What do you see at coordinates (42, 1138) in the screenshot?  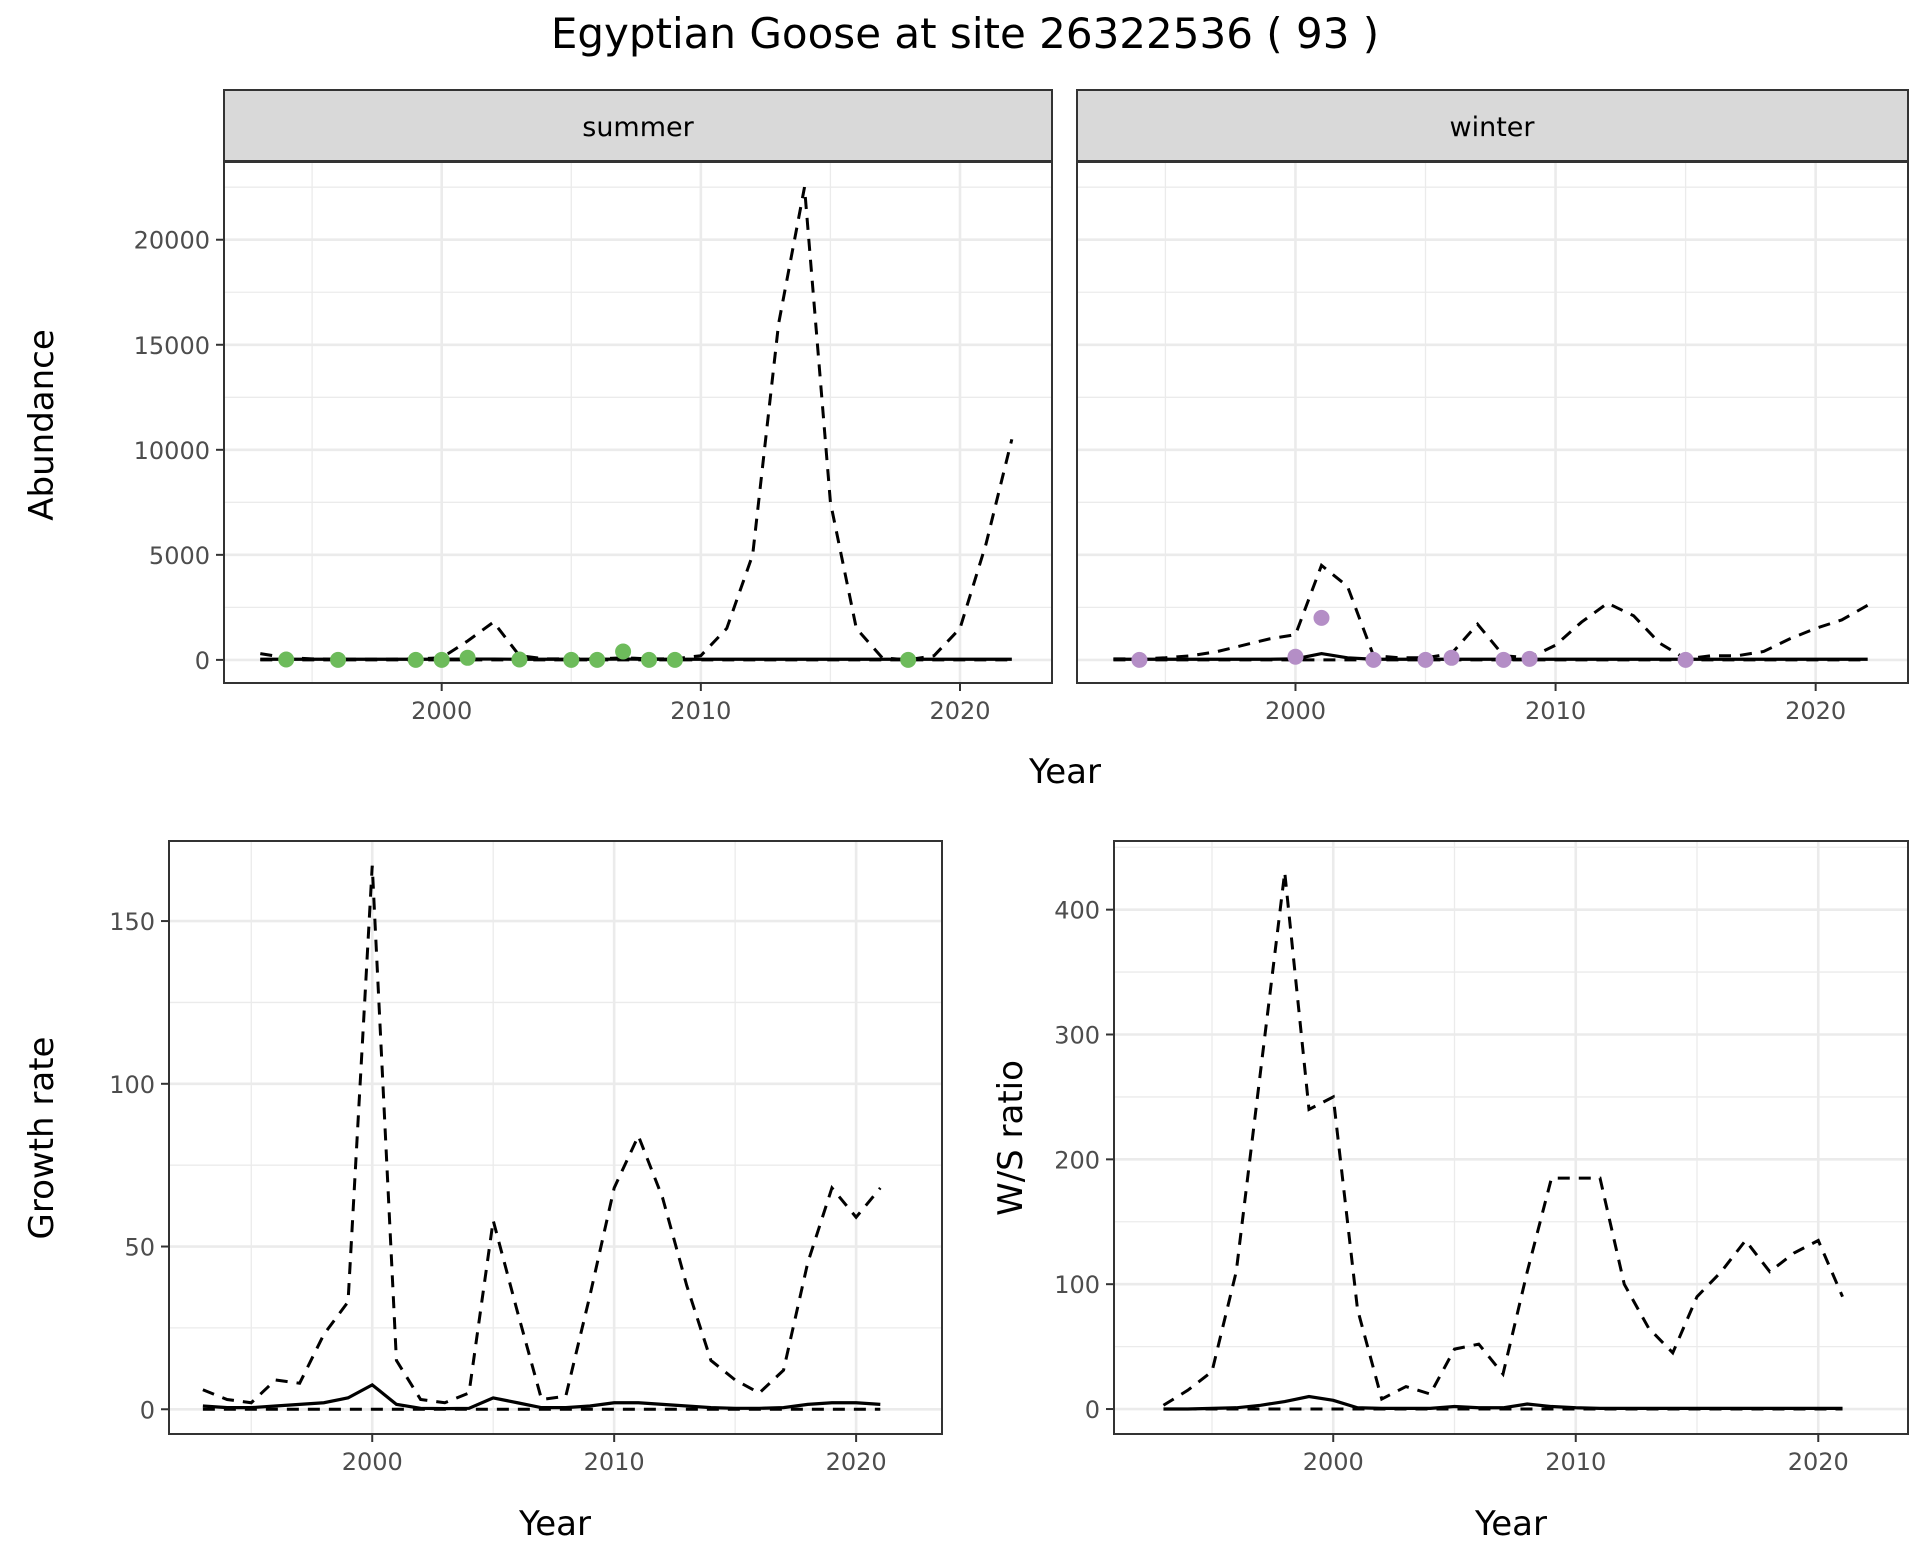 I see `y-axis-title-growth: Growth rate` at bounding box center [42, 1138].